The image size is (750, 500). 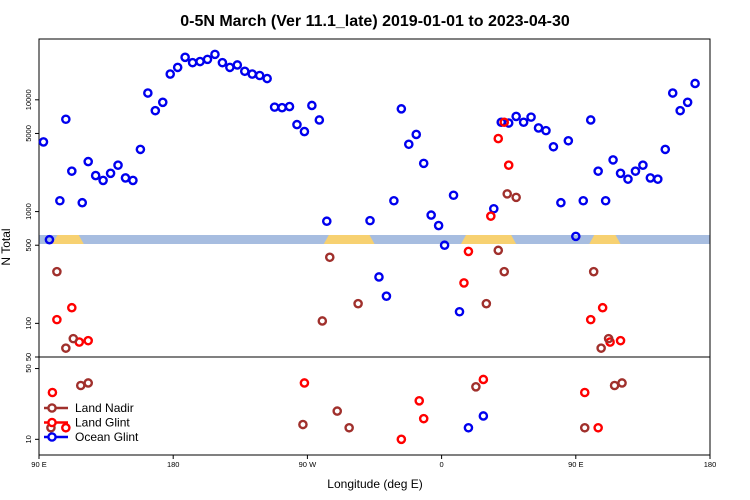 I want to click on x-axis-label: Longitude (deg E), so click(x=374, y=484).